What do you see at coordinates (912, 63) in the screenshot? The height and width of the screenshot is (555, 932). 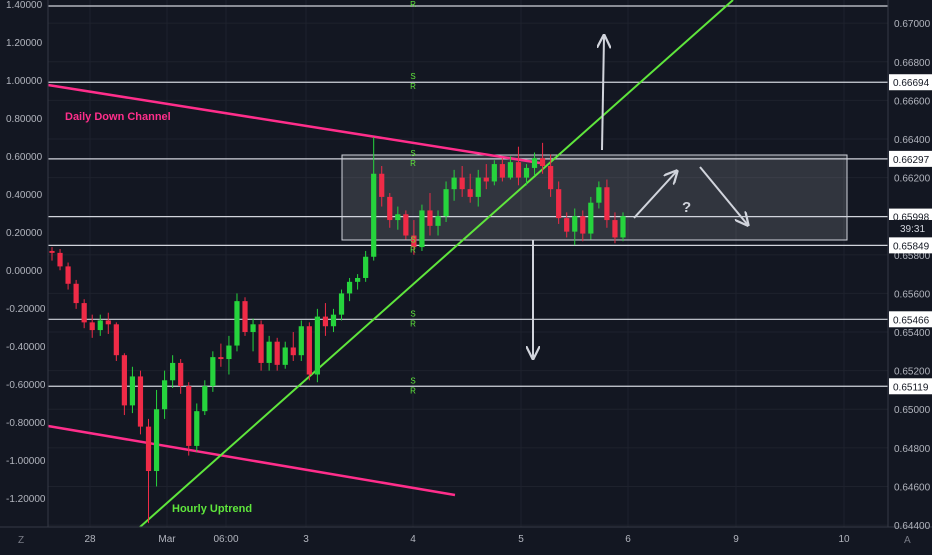 I see `right-tick-label: 0.66800` at bounding box center [912, 63].